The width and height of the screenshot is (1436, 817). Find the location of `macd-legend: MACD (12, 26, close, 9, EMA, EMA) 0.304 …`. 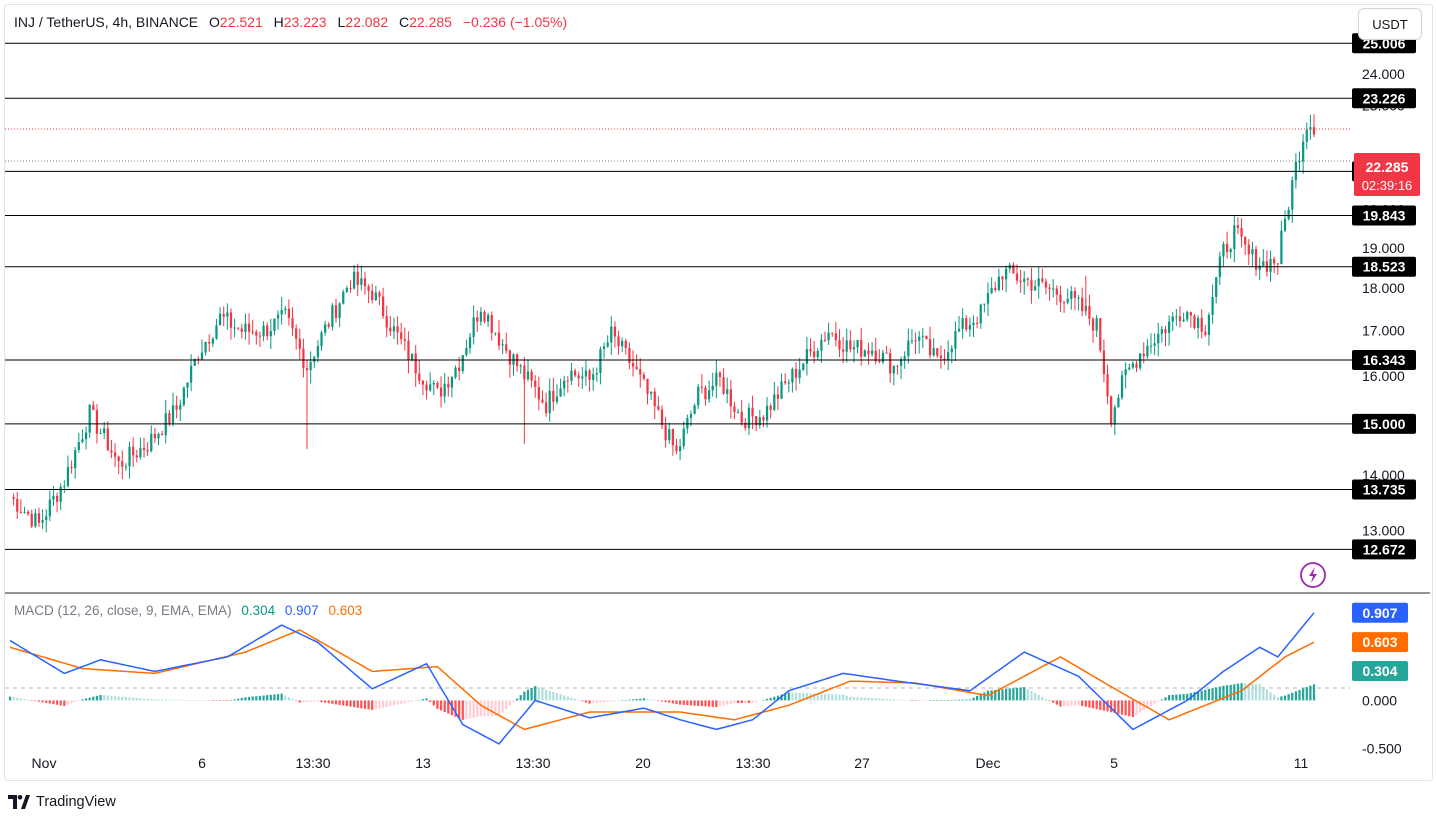

macd-legend: MACD (12, 26, close, 9, EMA, EMA) 0.304 … is located at coordinates (191, 610).